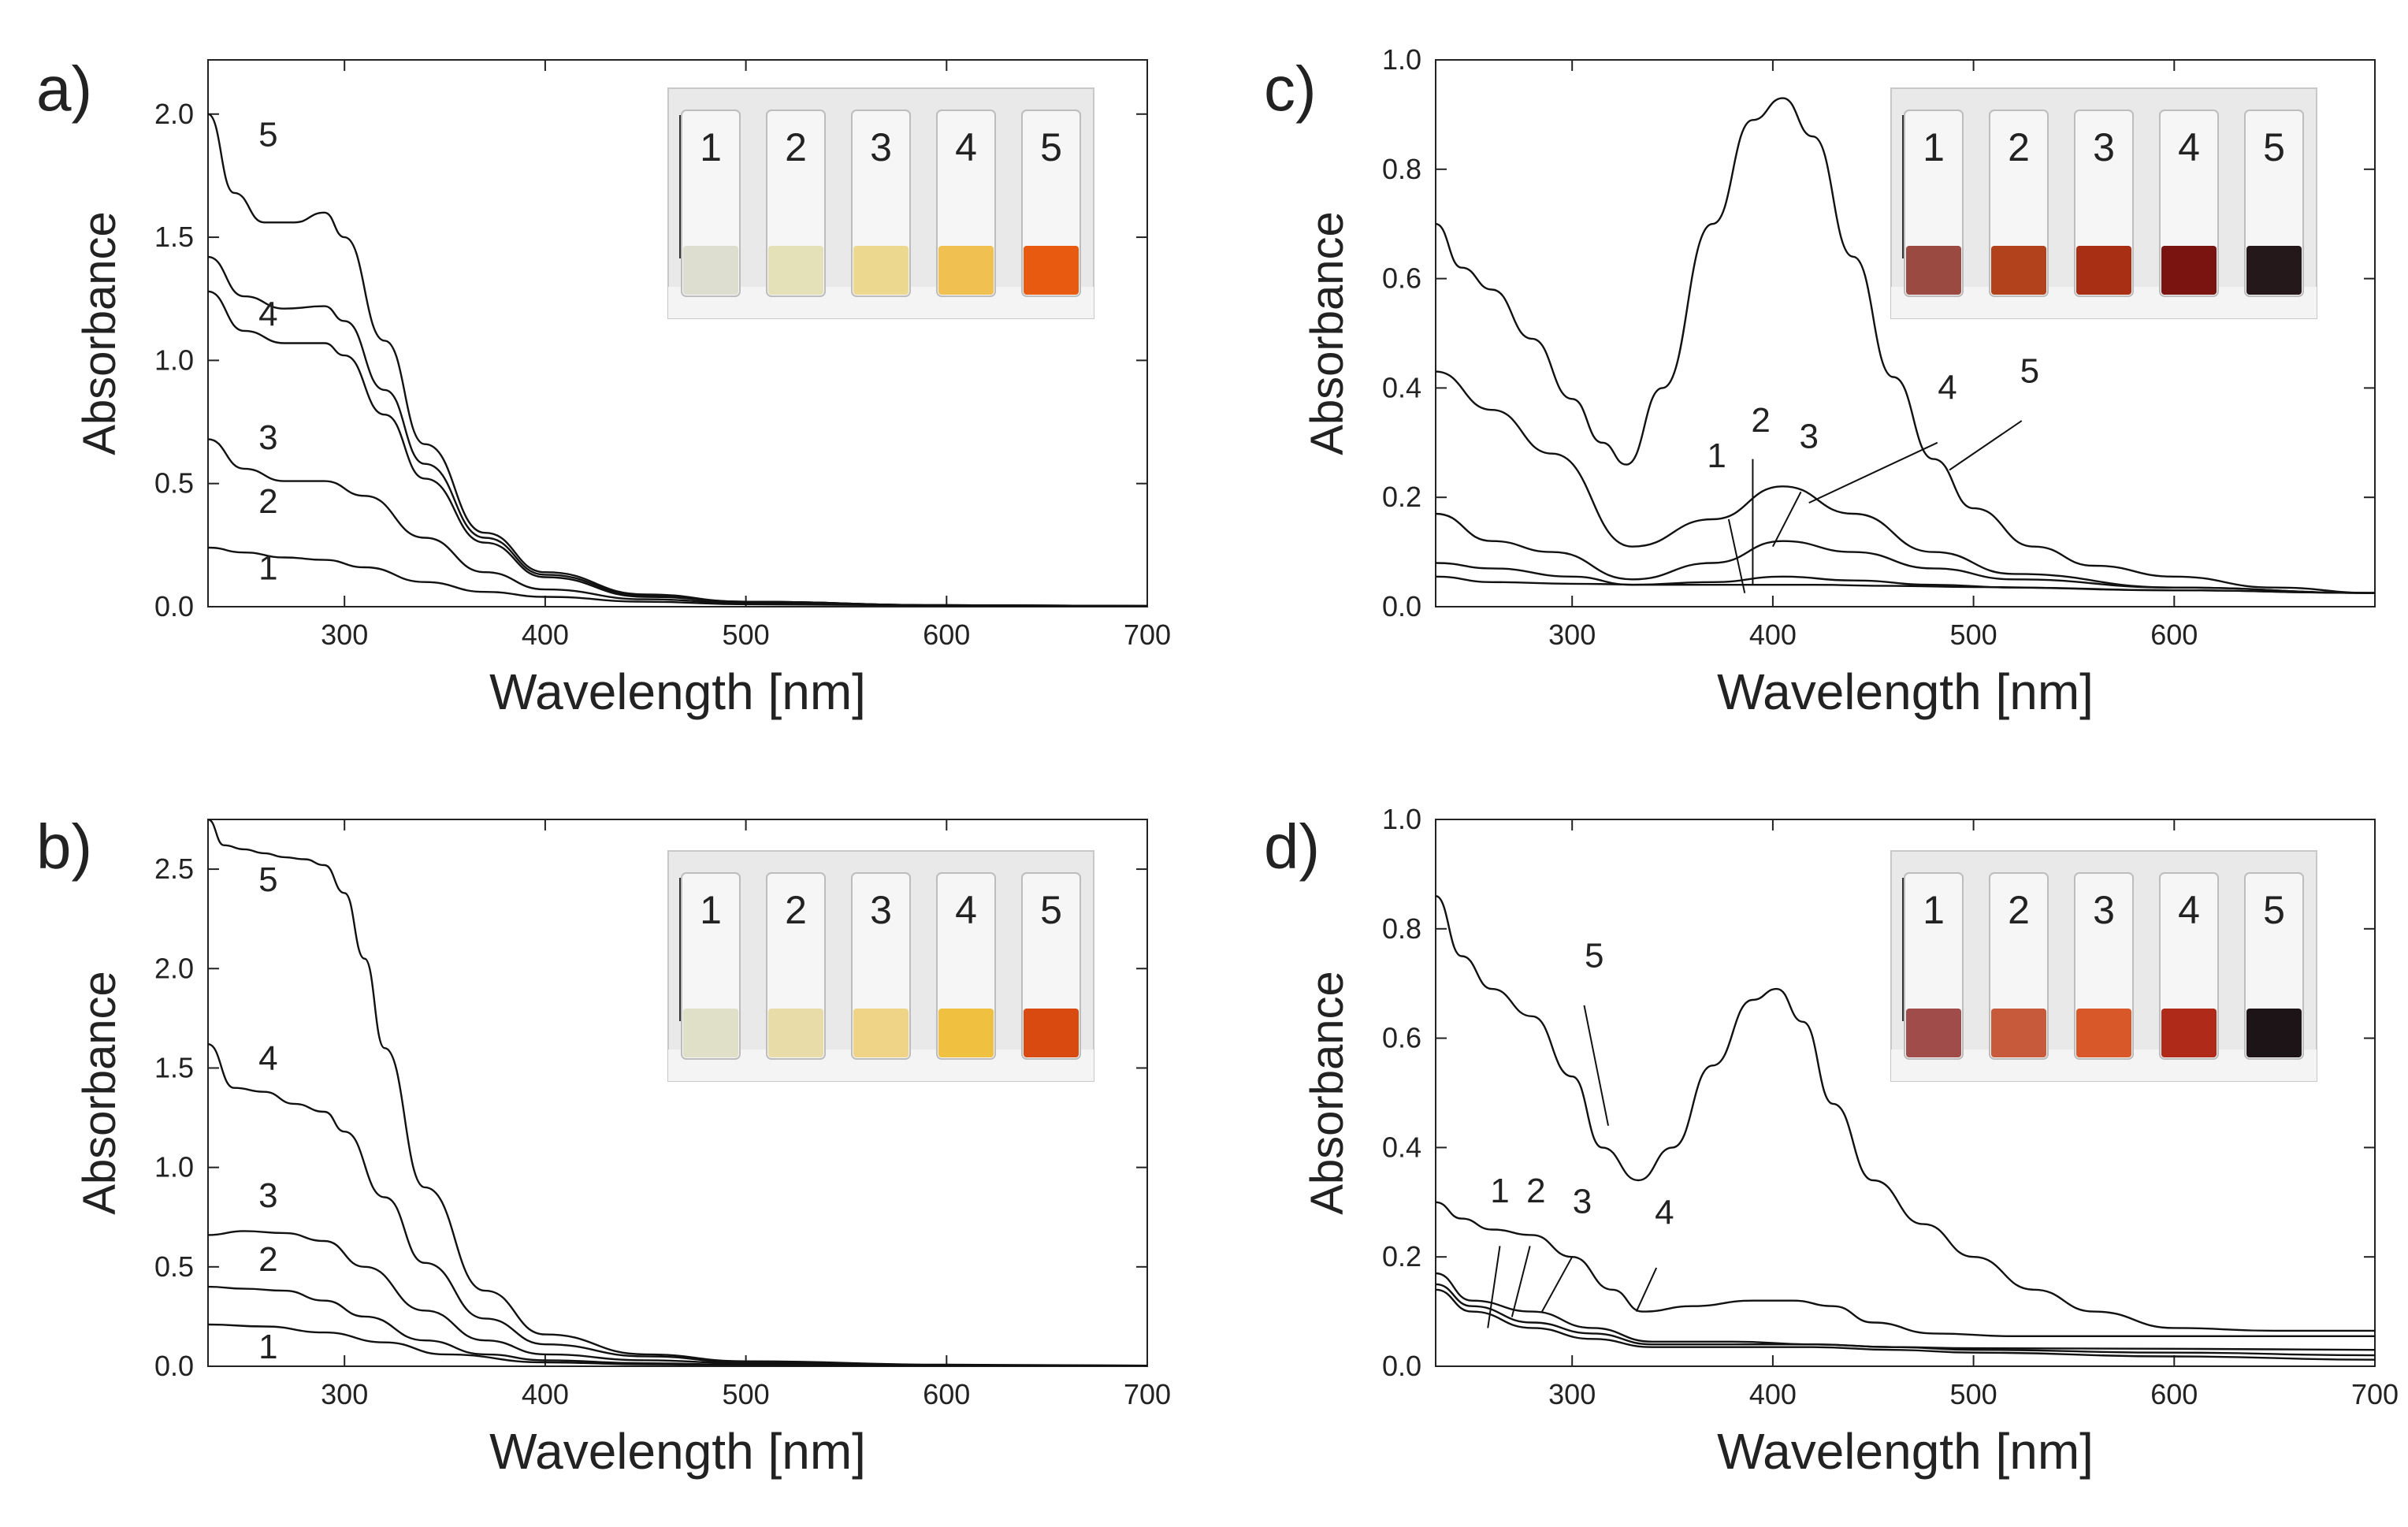  I want to click on panel-label: b), so click(64, 847).